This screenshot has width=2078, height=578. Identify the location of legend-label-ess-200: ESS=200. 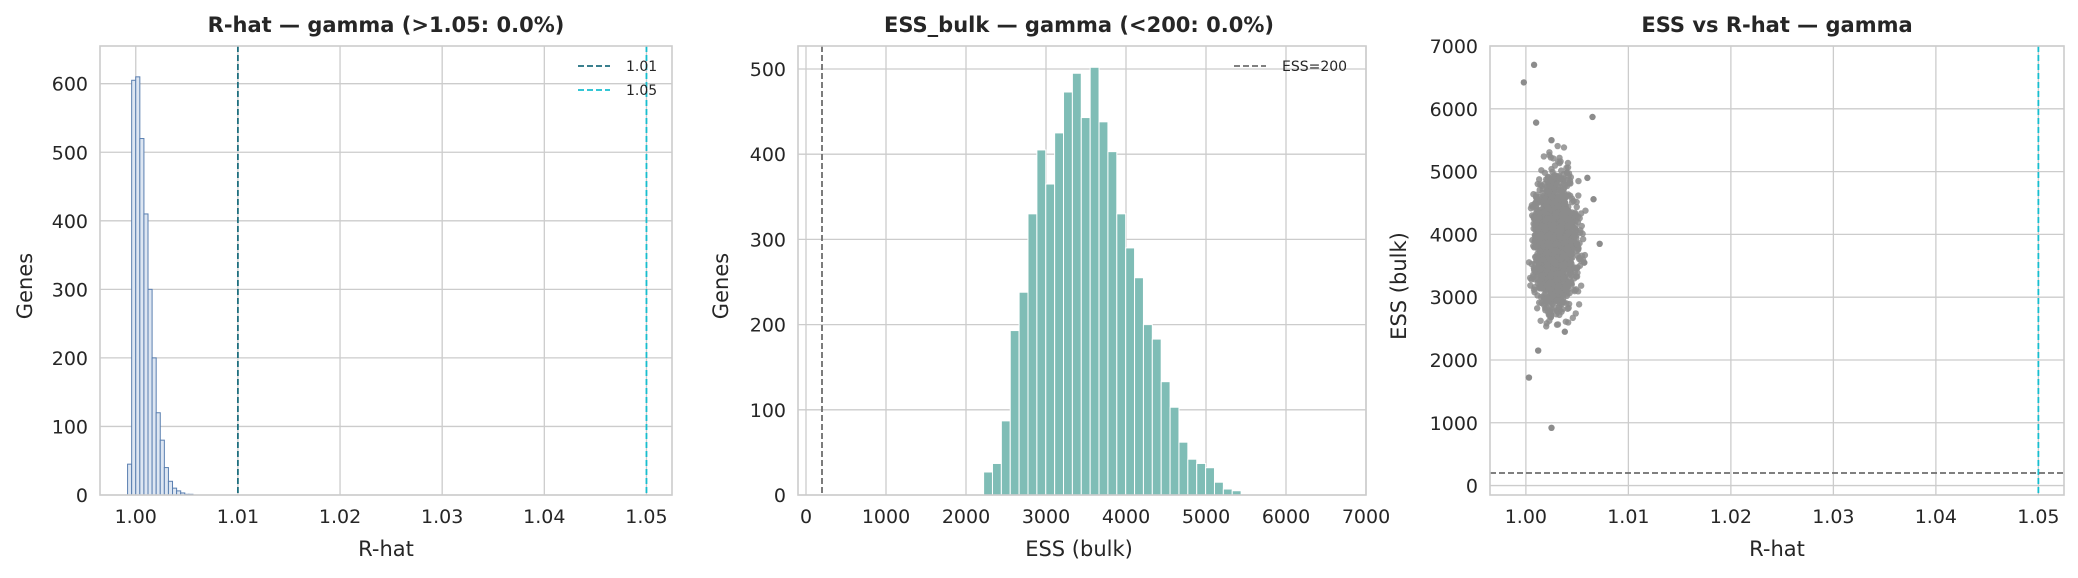
(1314, 67).